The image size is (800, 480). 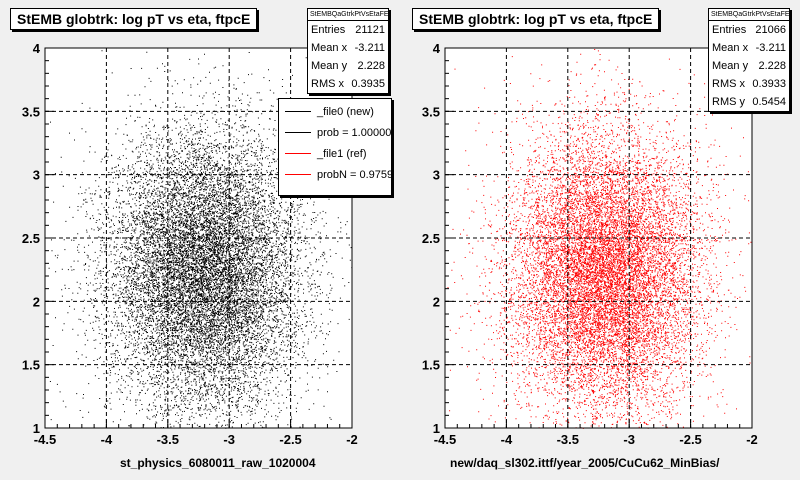 What do you see at coordinates (749, 84) in the screenshot?
I see `right-stats-row: RMS x 0.3933` at bounding box center [749, 84].